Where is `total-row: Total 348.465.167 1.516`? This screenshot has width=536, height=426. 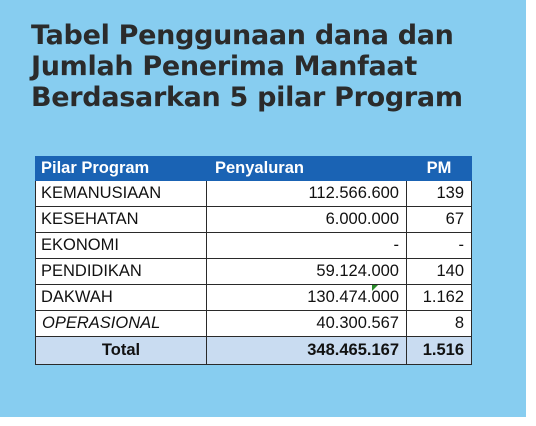
total-row: Total 348.465.167 1.516 is located at coordinates (253, 350).